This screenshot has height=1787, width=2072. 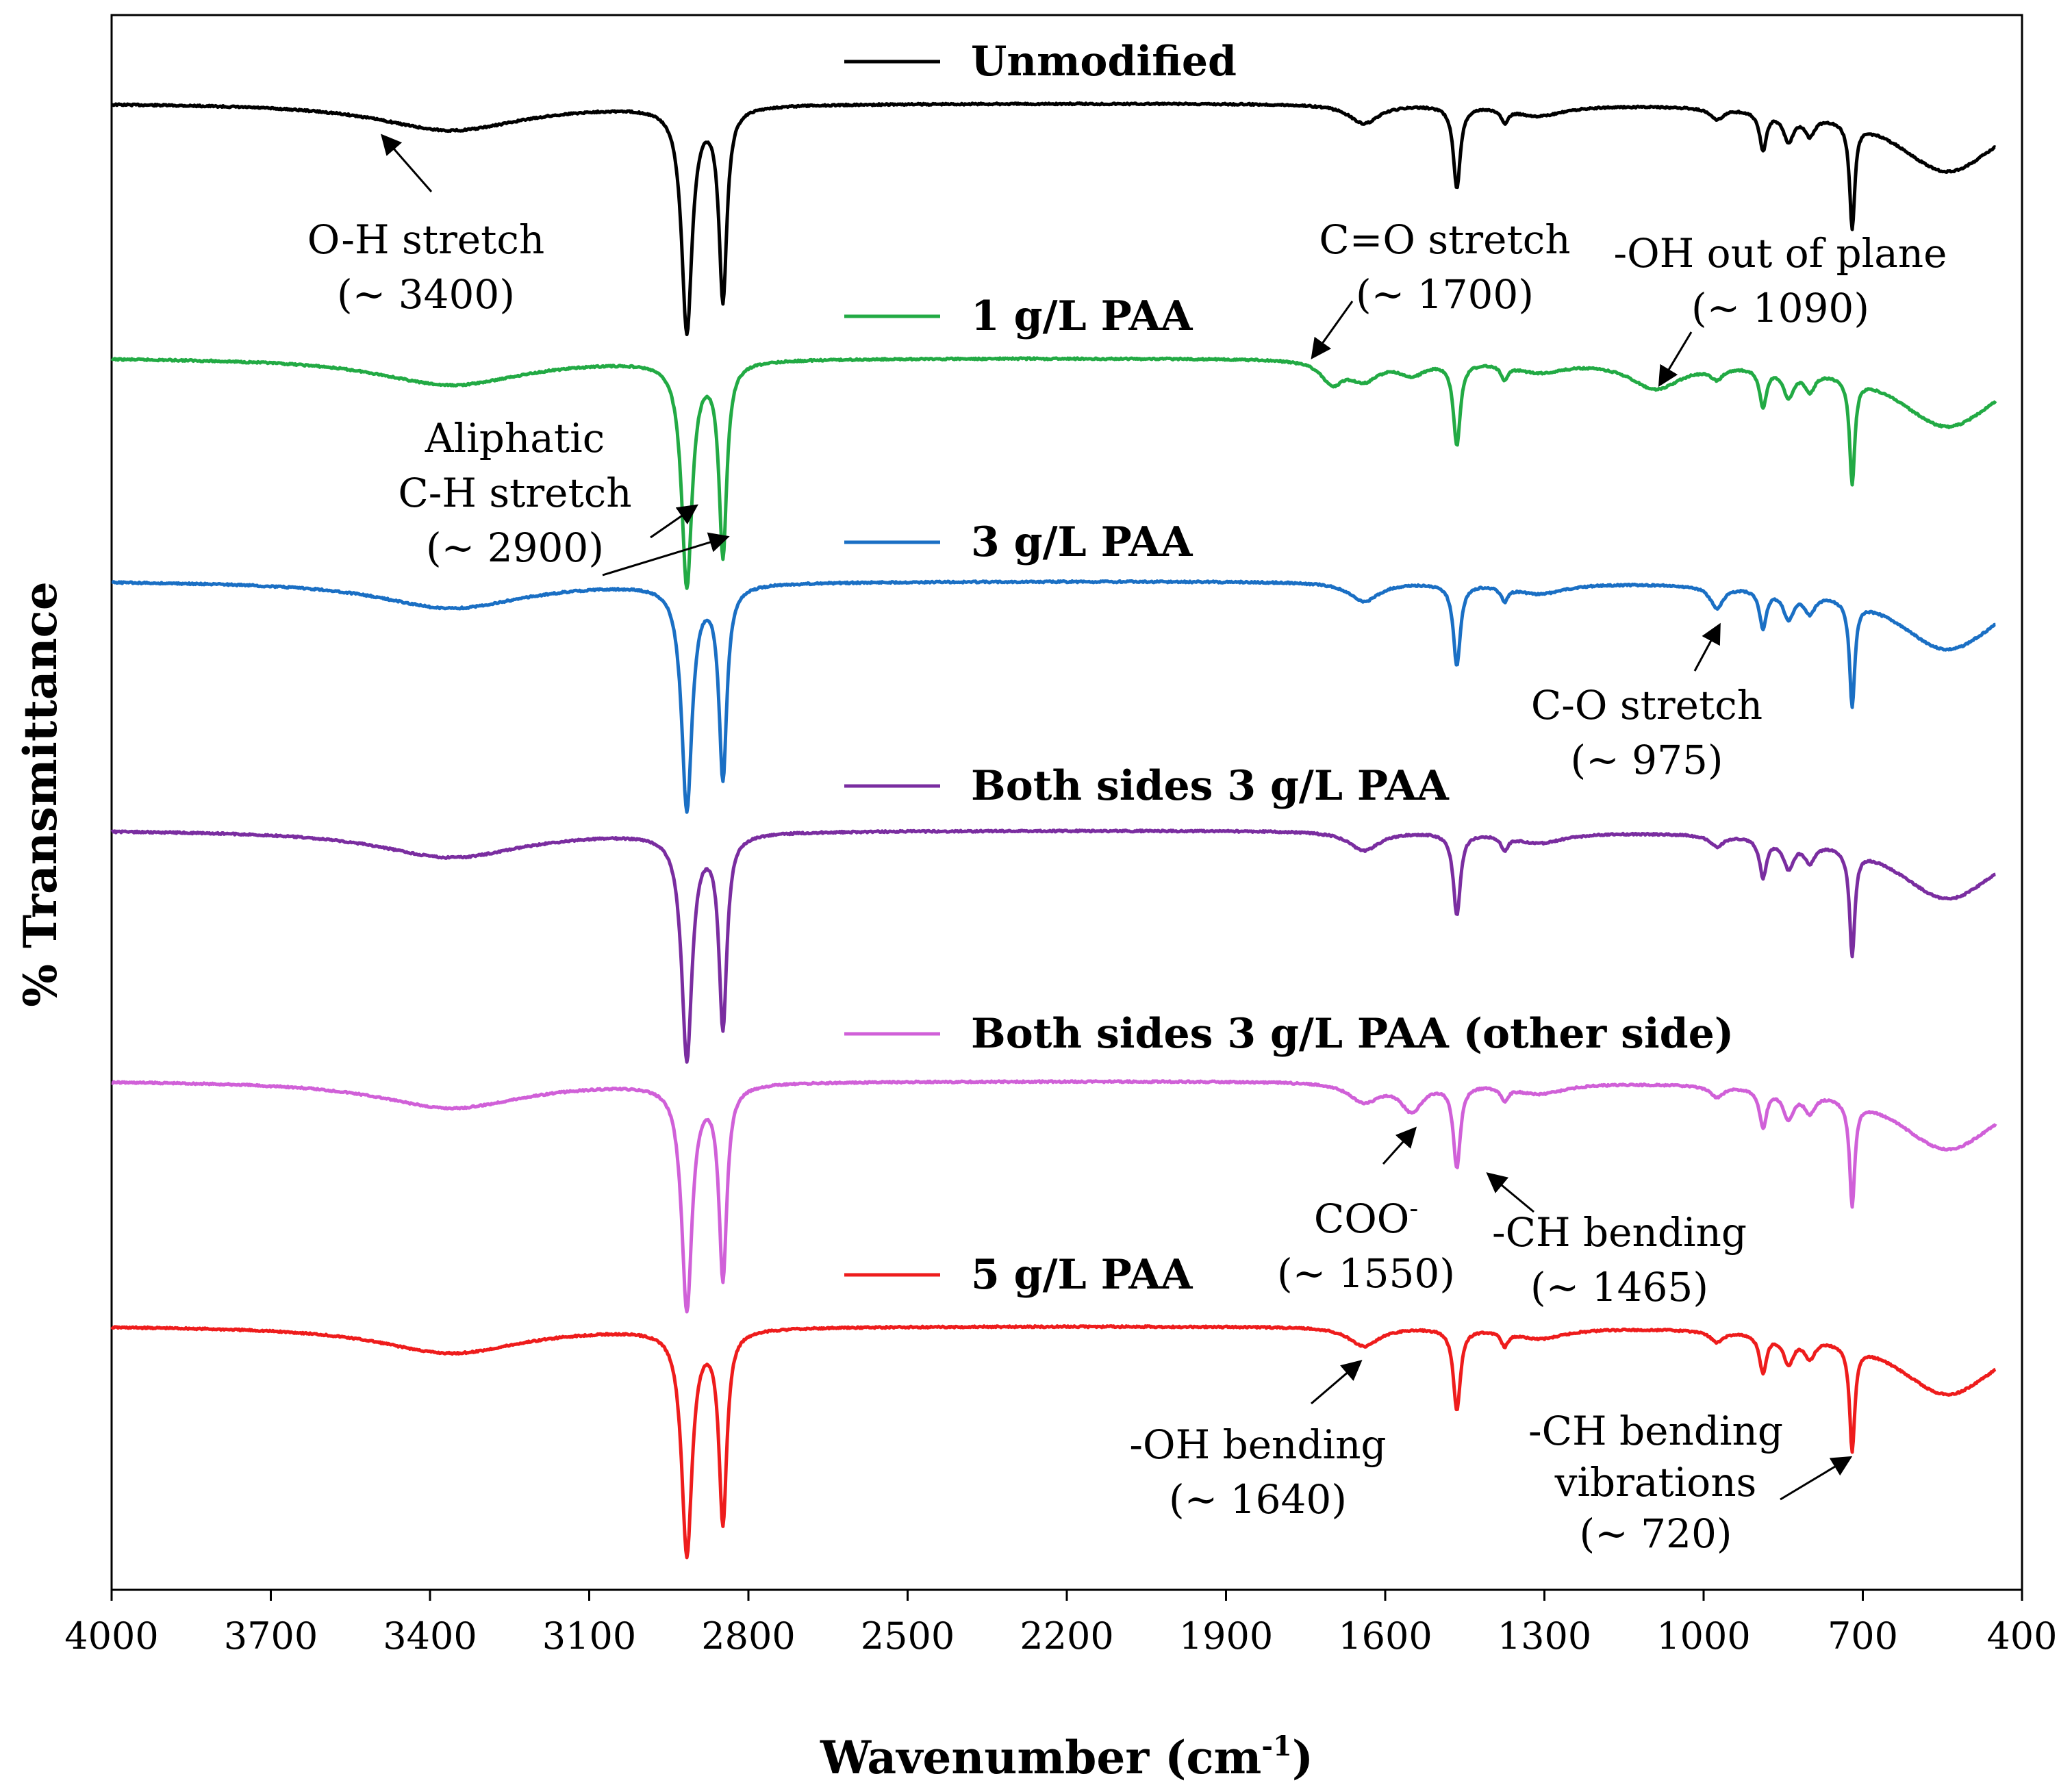 What do you see at coordinates (271, 1636) in the screenshot?
I see `x-tick-label: 3700` at bounding box center [271, 1636].